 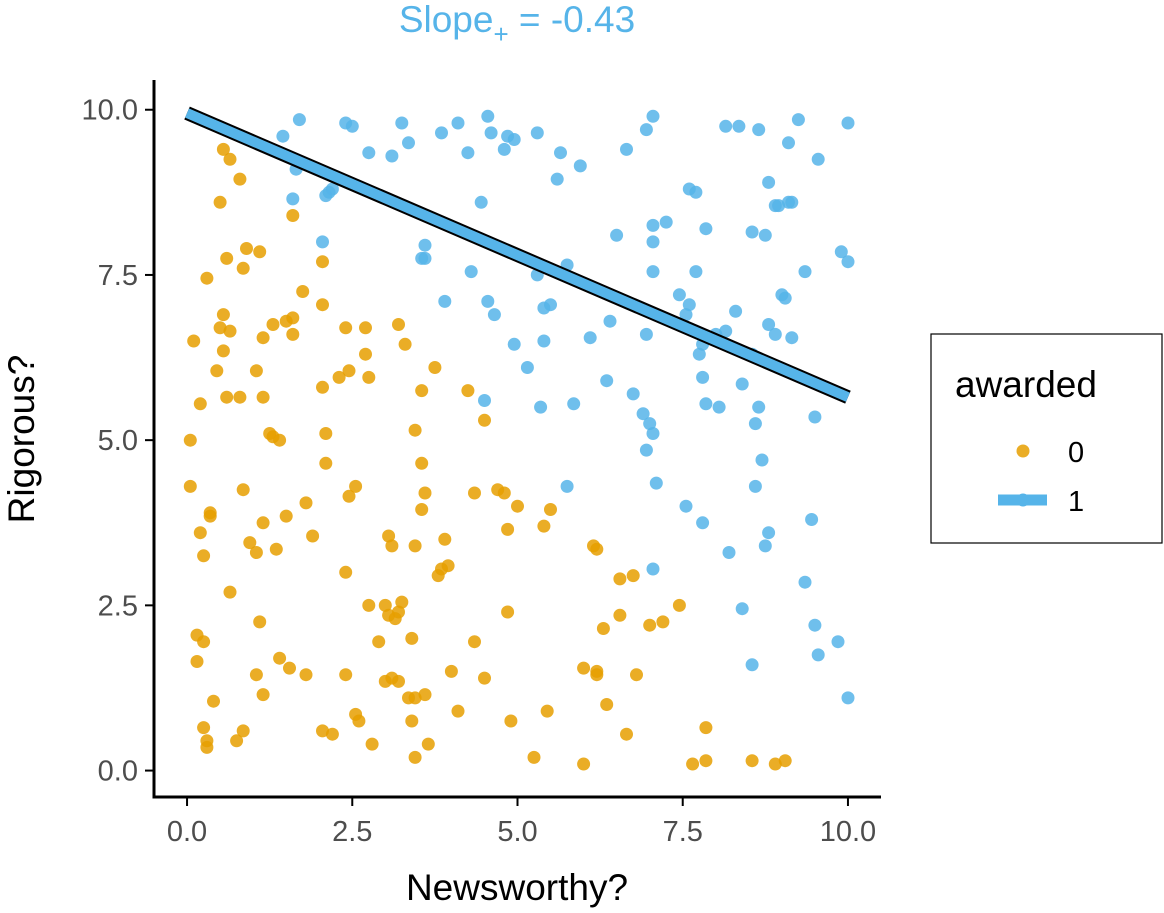 I want to click on y-axis-ticks: 0.0 2.5 5.0 7.5 10.0, so click(x=118, y=441).